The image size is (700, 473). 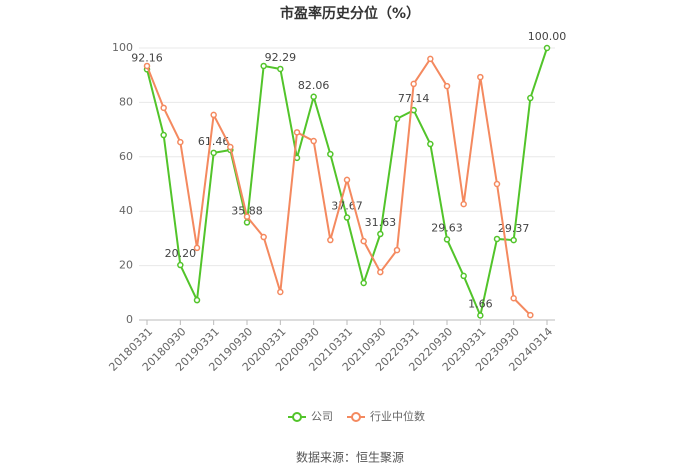 I want to click on y-tick-label: 60, so click(x=126, y=156).